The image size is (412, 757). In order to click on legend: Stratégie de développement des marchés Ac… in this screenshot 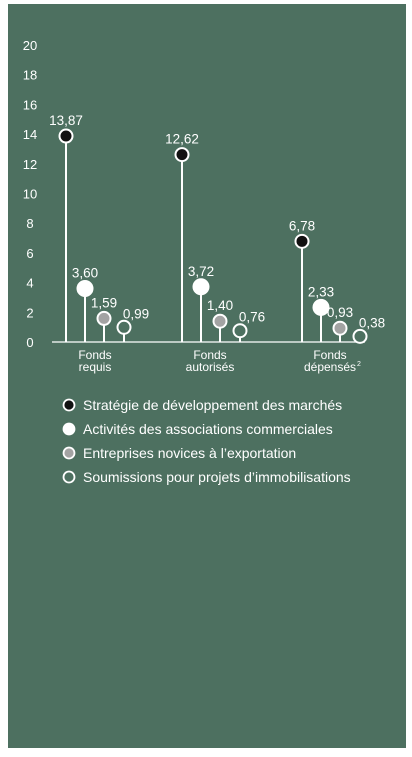, I will do `click(206, 441)`.